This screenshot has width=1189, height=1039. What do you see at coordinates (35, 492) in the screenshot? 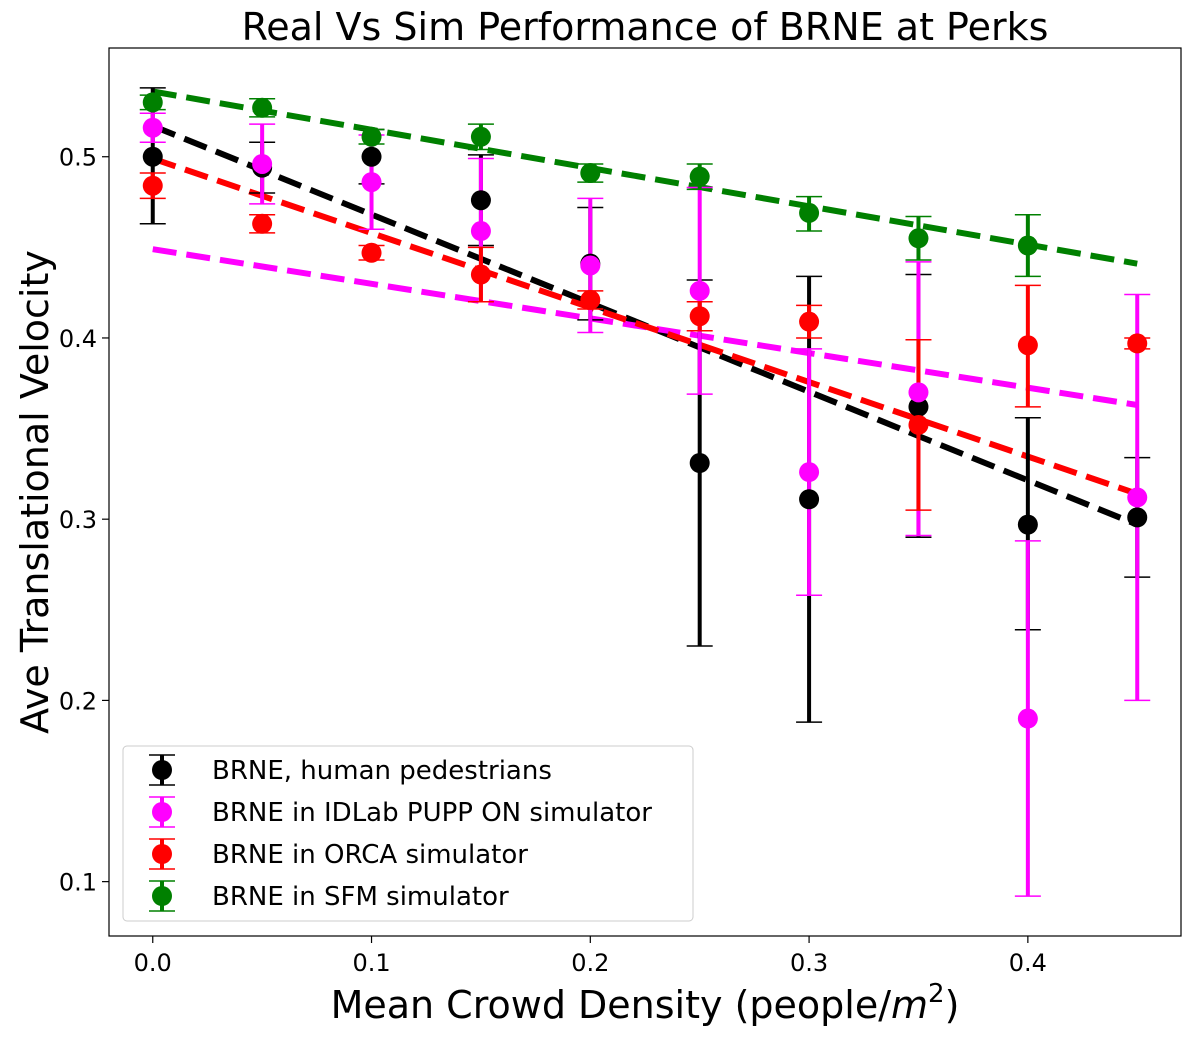
I see `y-axis-title: Ave Translational Velocity` at bounding box center [35, 492].